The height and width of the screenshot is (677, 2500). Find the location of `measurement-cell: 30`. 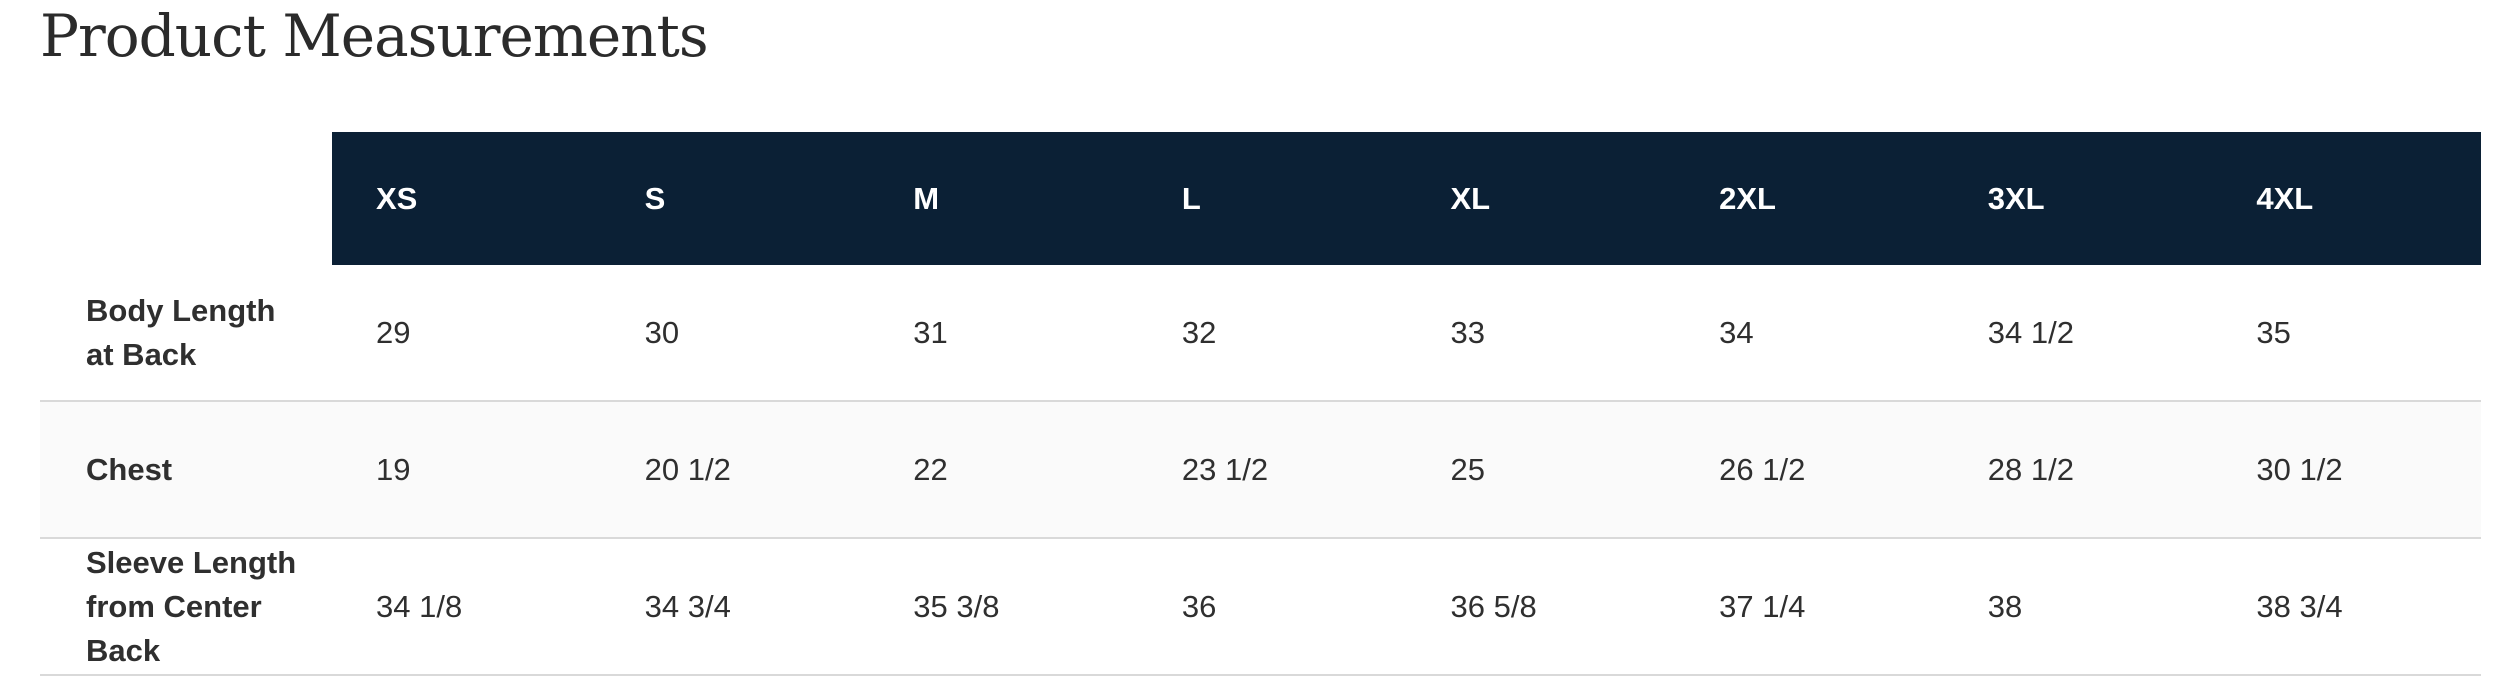

measurement-cell: 30 is located at coordinates (735, 333).